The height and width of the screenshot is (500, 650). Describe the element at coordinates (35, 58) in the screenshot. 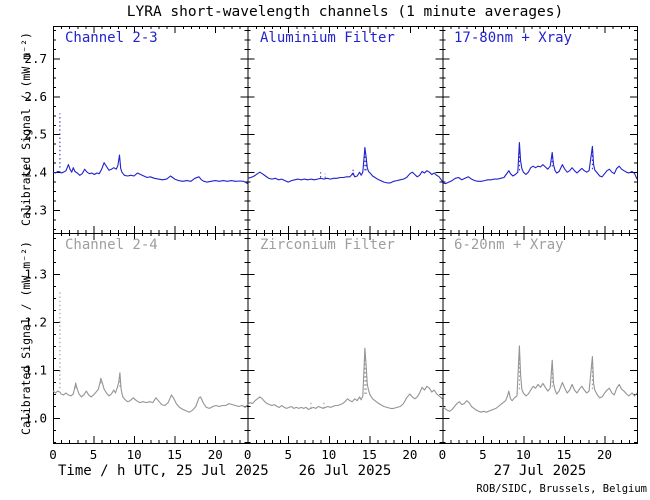

I see `svg-text: 2.7` at that location.